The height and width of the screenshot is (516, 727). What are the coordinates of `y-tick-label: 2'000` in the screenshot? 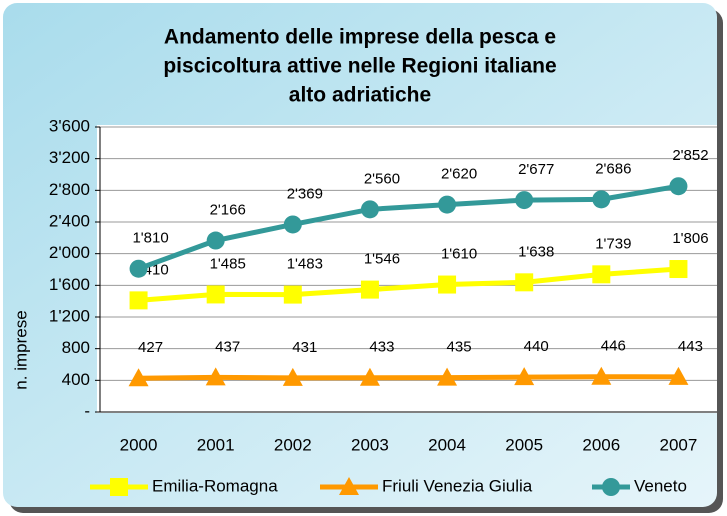 It's located at (69, 252).